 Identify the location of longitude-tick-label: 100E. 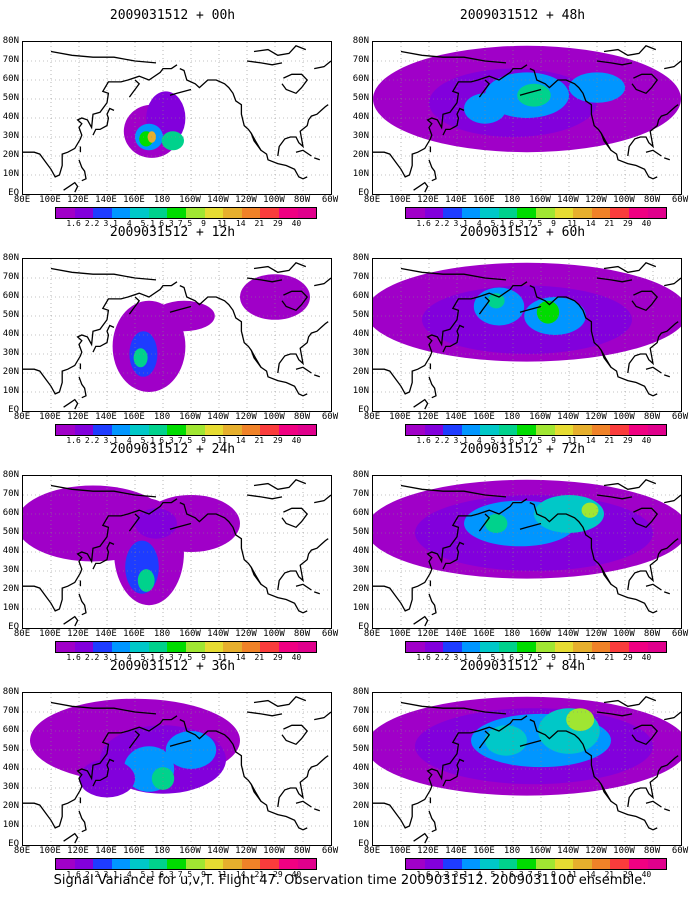
(50, 200).